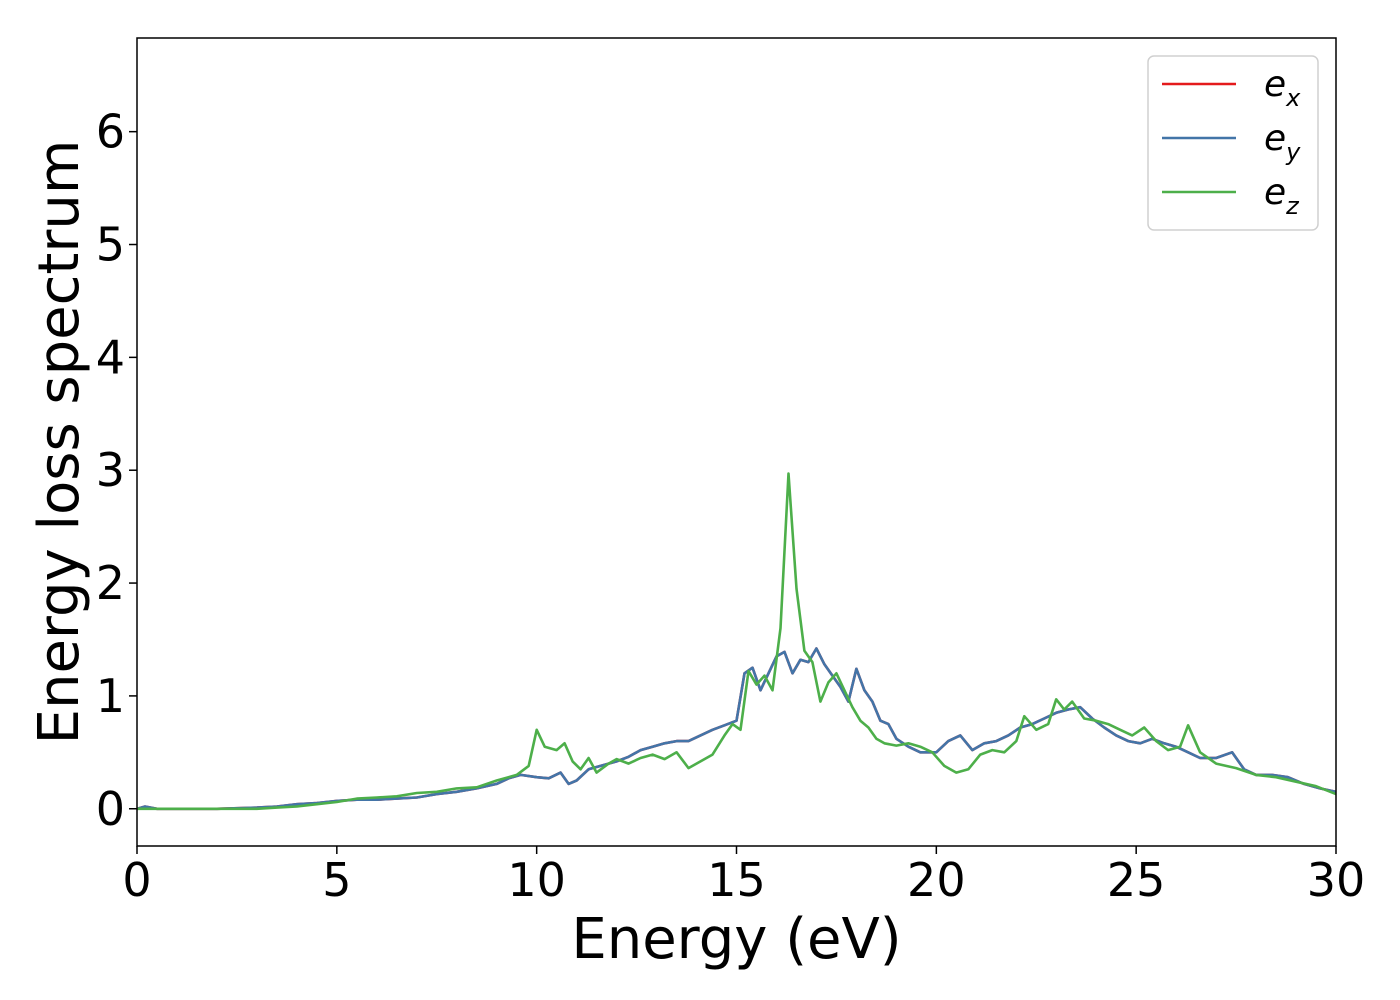 The image size is (1400, 1000). What do you see at coordinates (1233, 143) in the screenshot?
I see `legend-box` at bounding box center [1233, 143].